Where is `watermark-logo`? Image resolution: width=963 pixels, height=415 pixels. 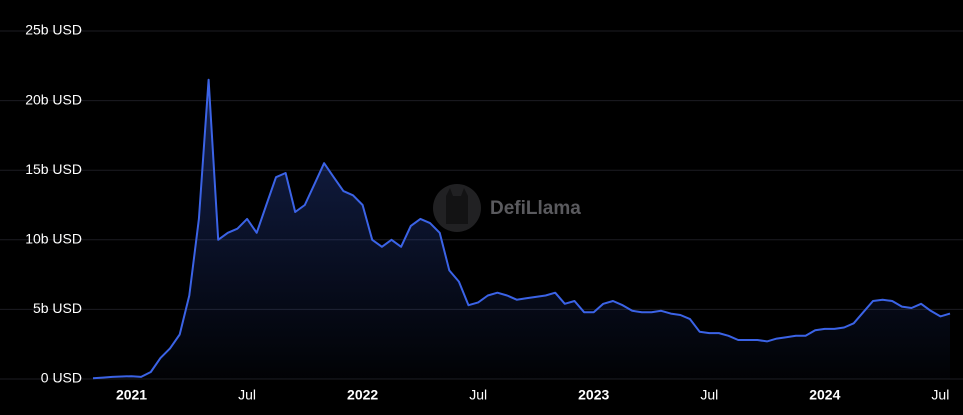
watermark-logo is located at coordinates (457, 208).